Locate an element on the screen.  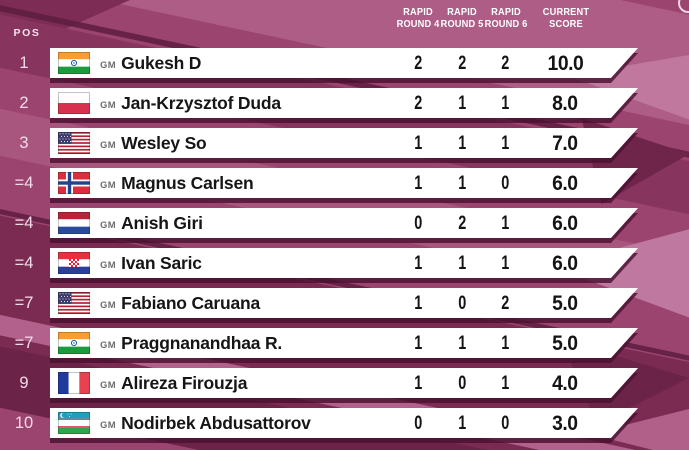
current-score: 8.0 is located at coordinates (565, 103).